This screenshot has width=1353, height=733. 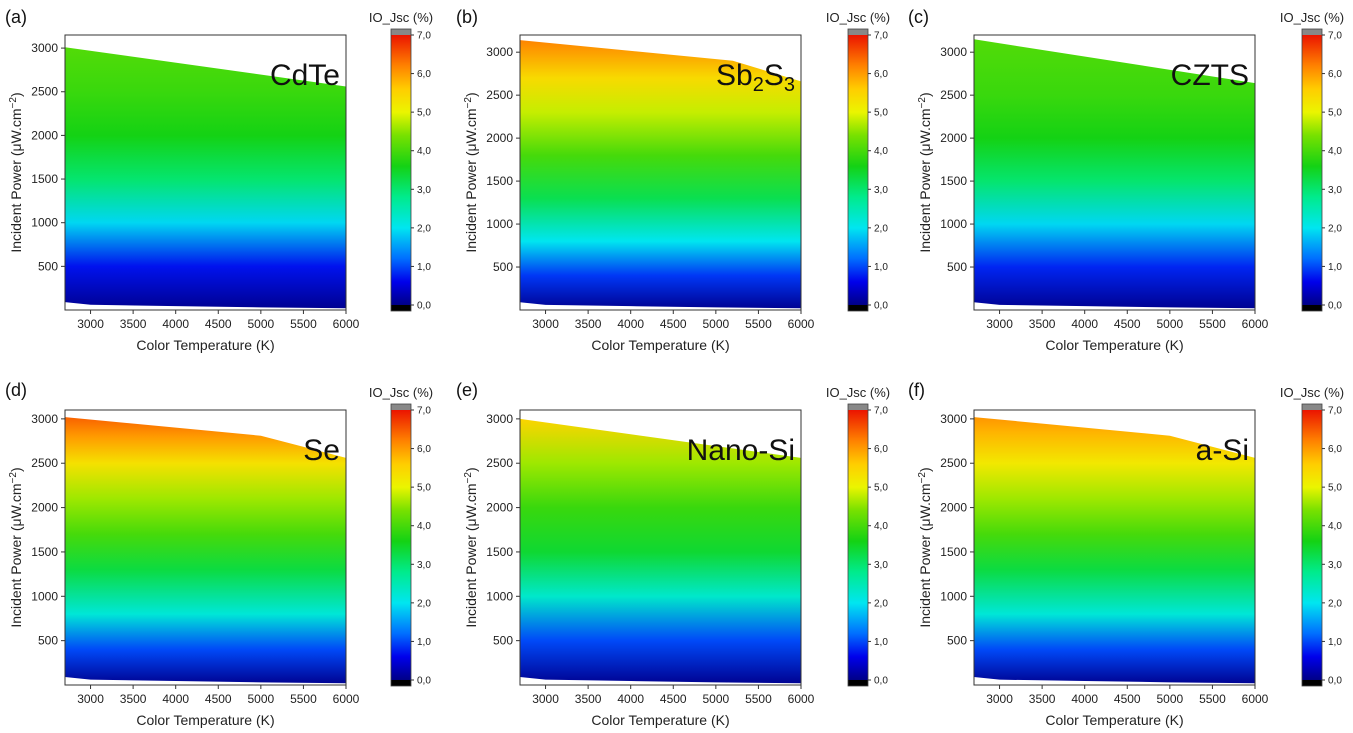 What do you see at coordinates (881, 411) in the screenshot?
I see `colorbar-tick-label: 7,0` at bounding box center [881, 411].